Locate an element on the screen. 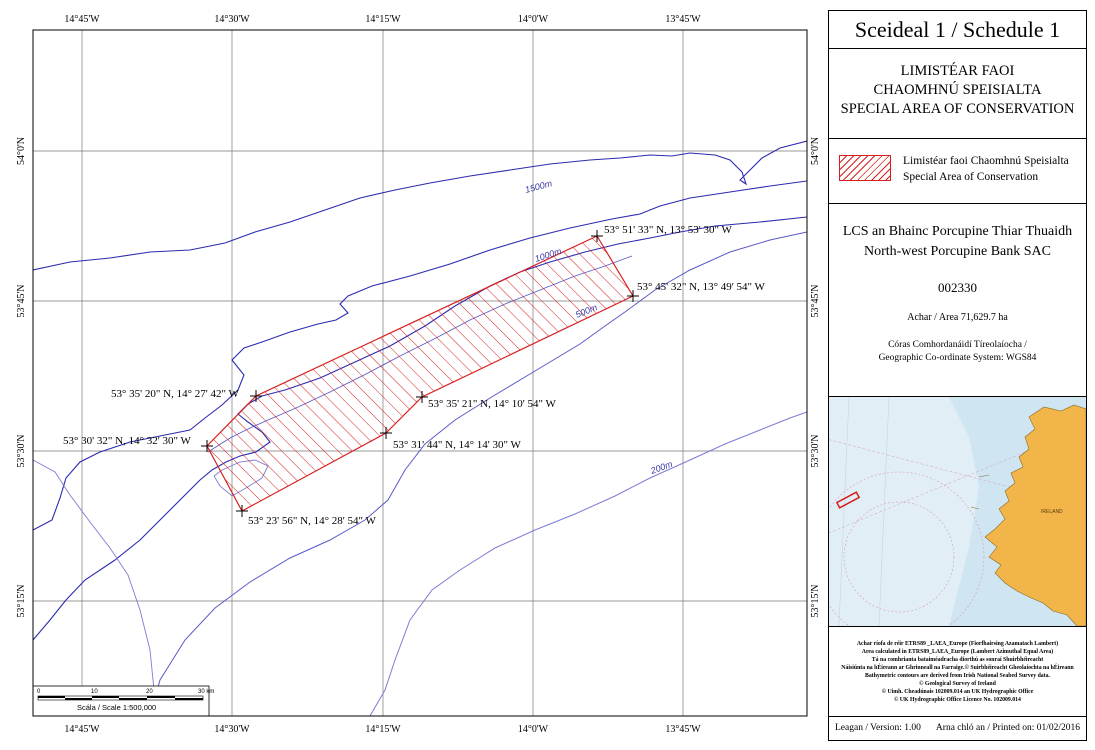 The image size is (1095, 750). scale-caption: Scála / Scale 1:500,000 is located at coordinates (116, 707).